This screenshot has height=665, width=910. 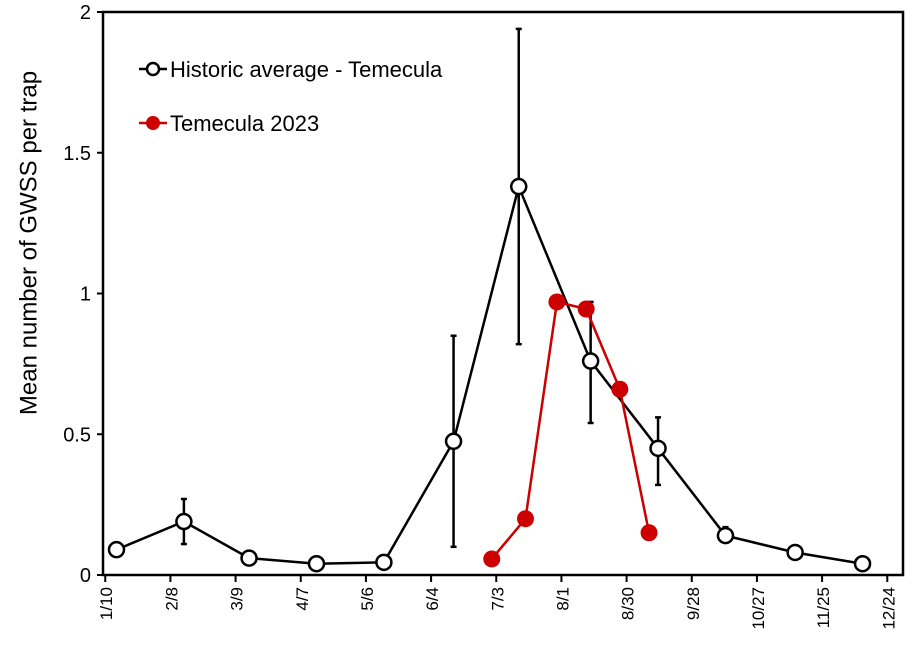 I want to click on y-tick-label: 1.5, so click(x=77, y=154).